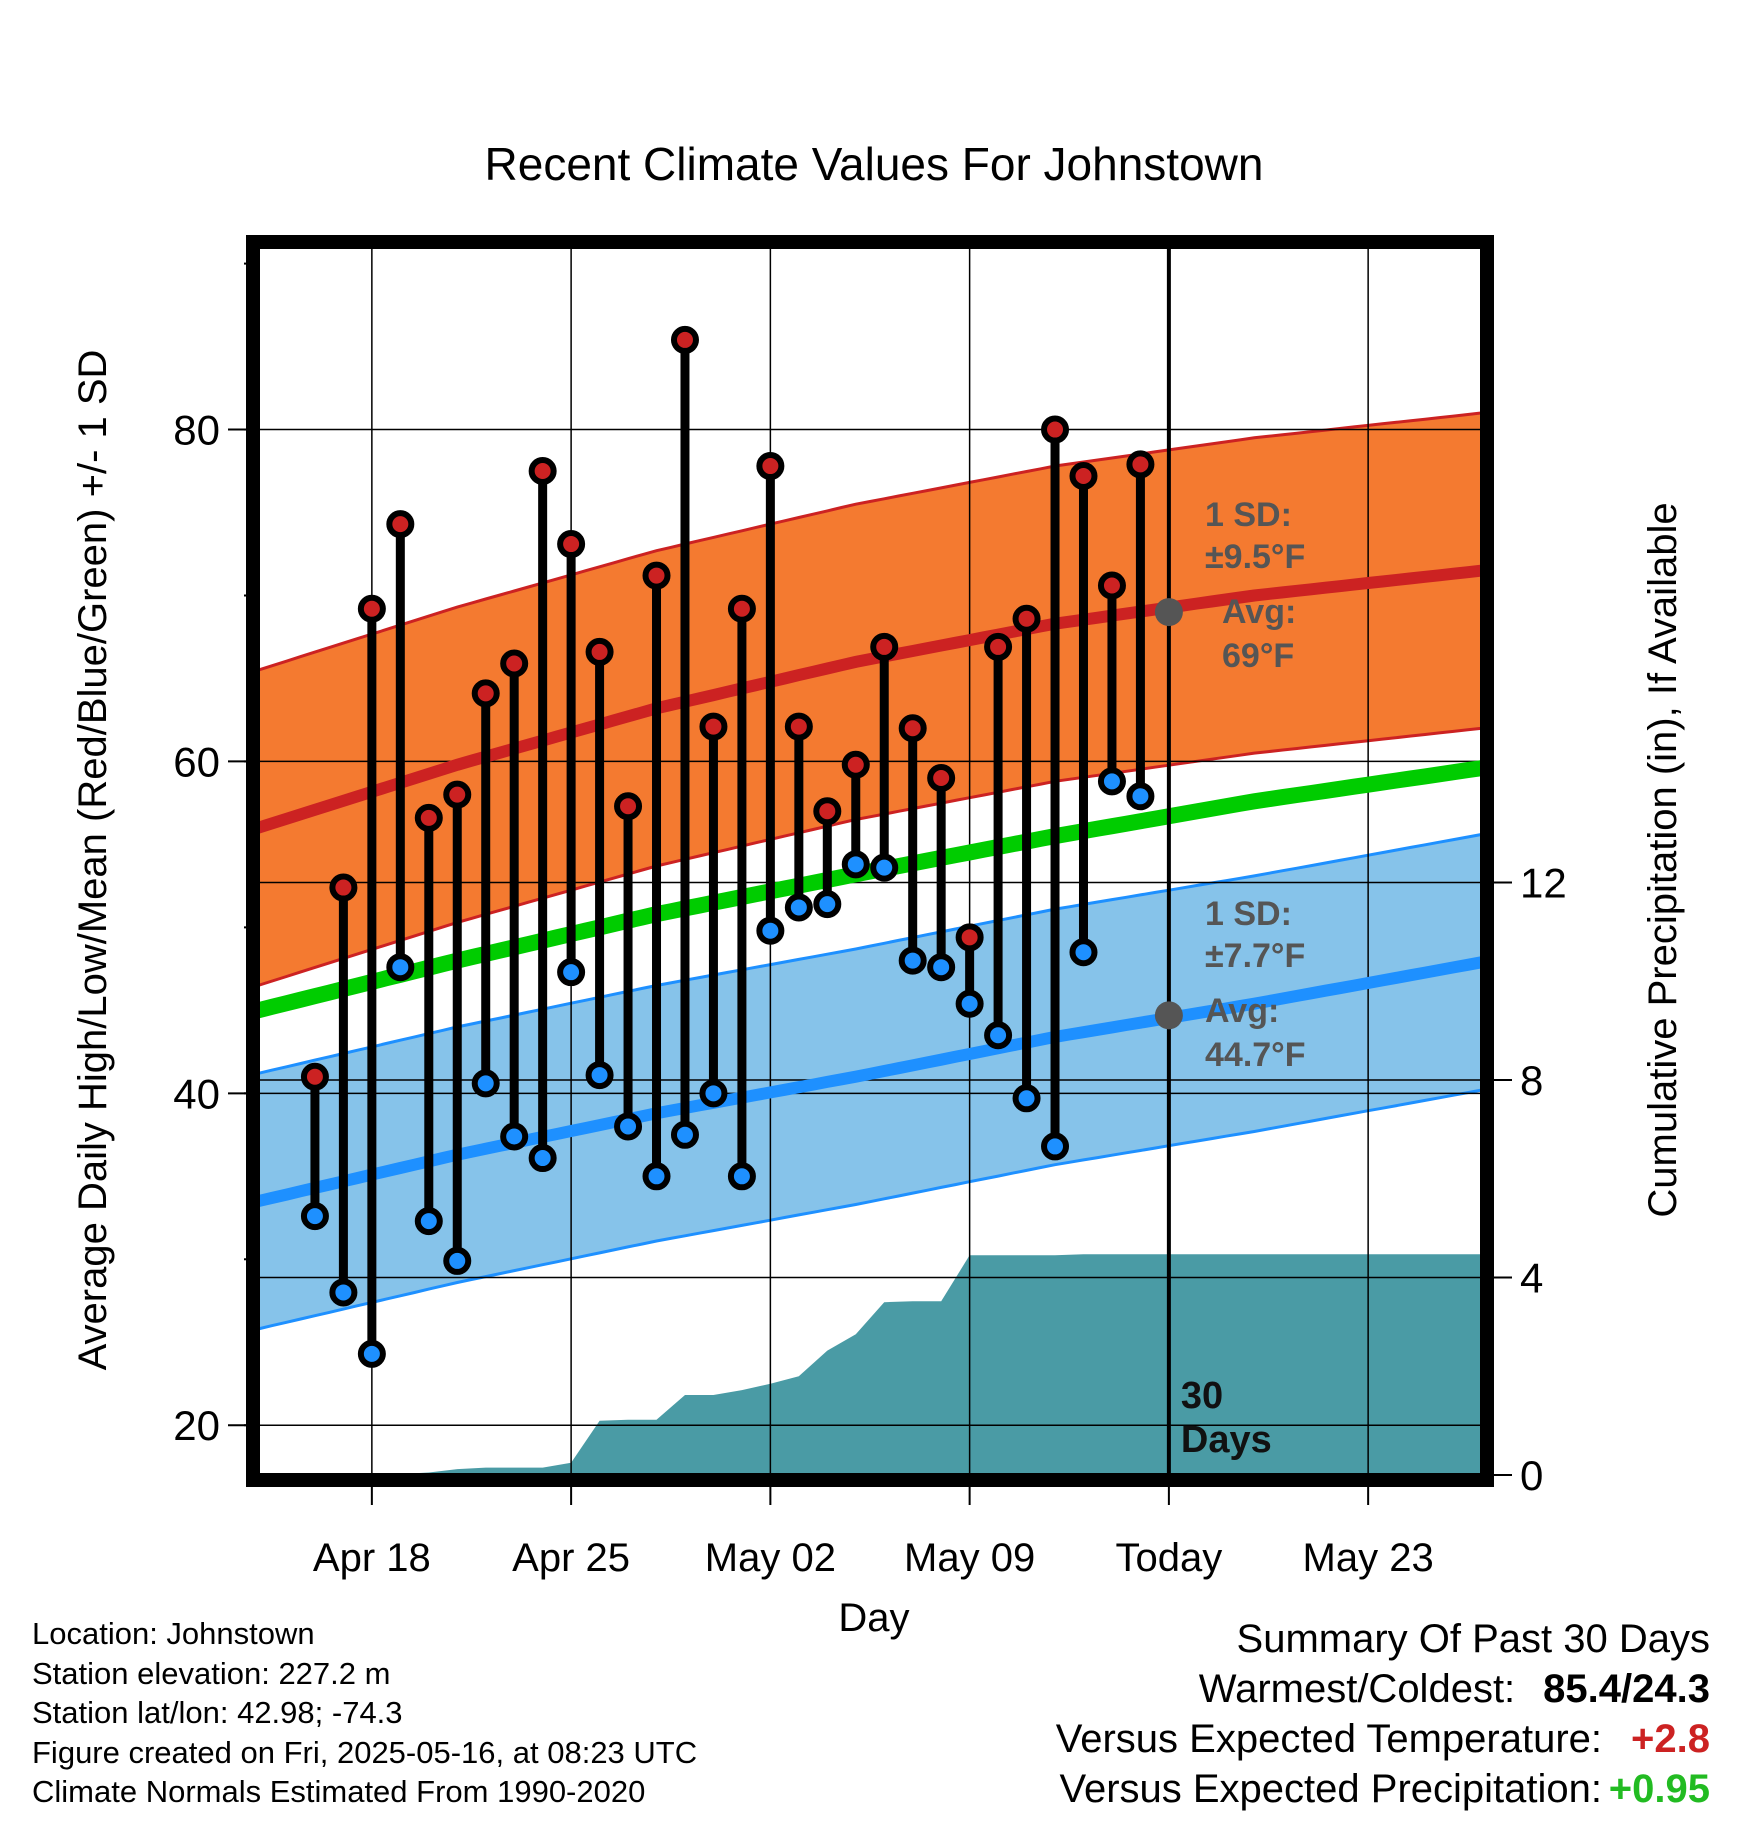 This screenshot has height=1828, width=1748. I want to click on precip-vs-expected-value: +0.95, so click(1659, 1789).